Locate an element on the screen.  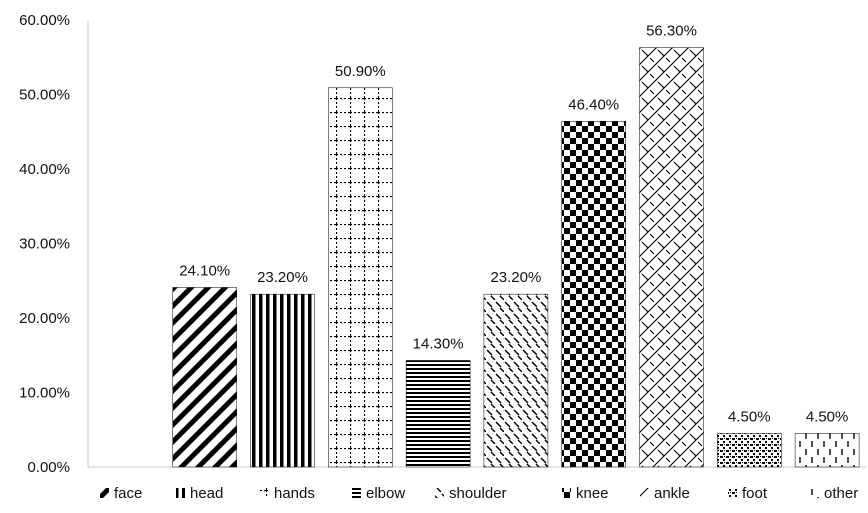
legend-item: elbow is located at coordinates (378, 493).